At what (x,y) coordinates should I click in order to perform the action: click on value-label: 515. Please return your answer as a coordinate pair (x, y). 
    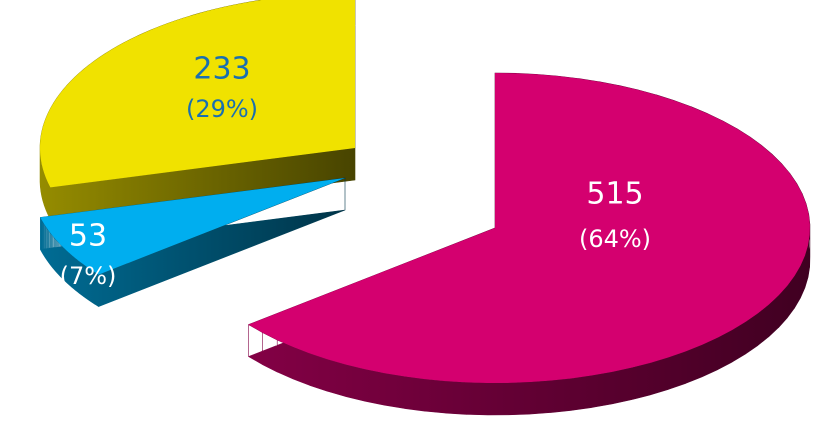
    Looking at the image, I should click on (614, 194).